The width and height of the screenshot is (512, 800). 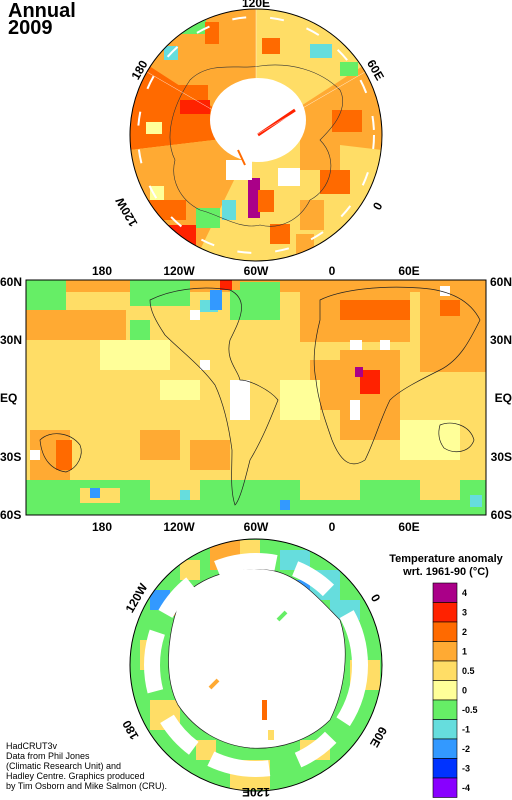 I want to click on map-right-tick-30s: 30S, so click(x=501, y=457).